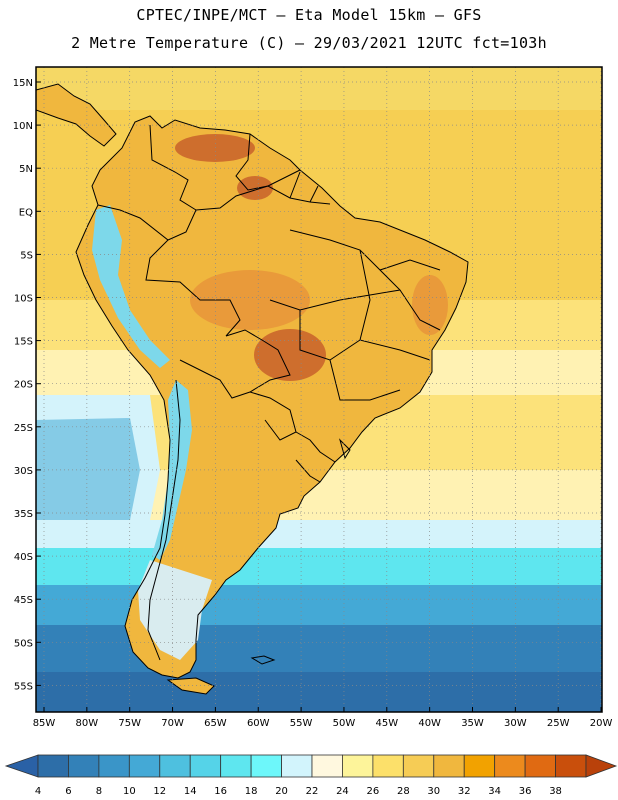  What do you see at coordinates (342, 791) in the screenshot?
I see `colorbar-level-label: 24` at bounding box center [342, 791].